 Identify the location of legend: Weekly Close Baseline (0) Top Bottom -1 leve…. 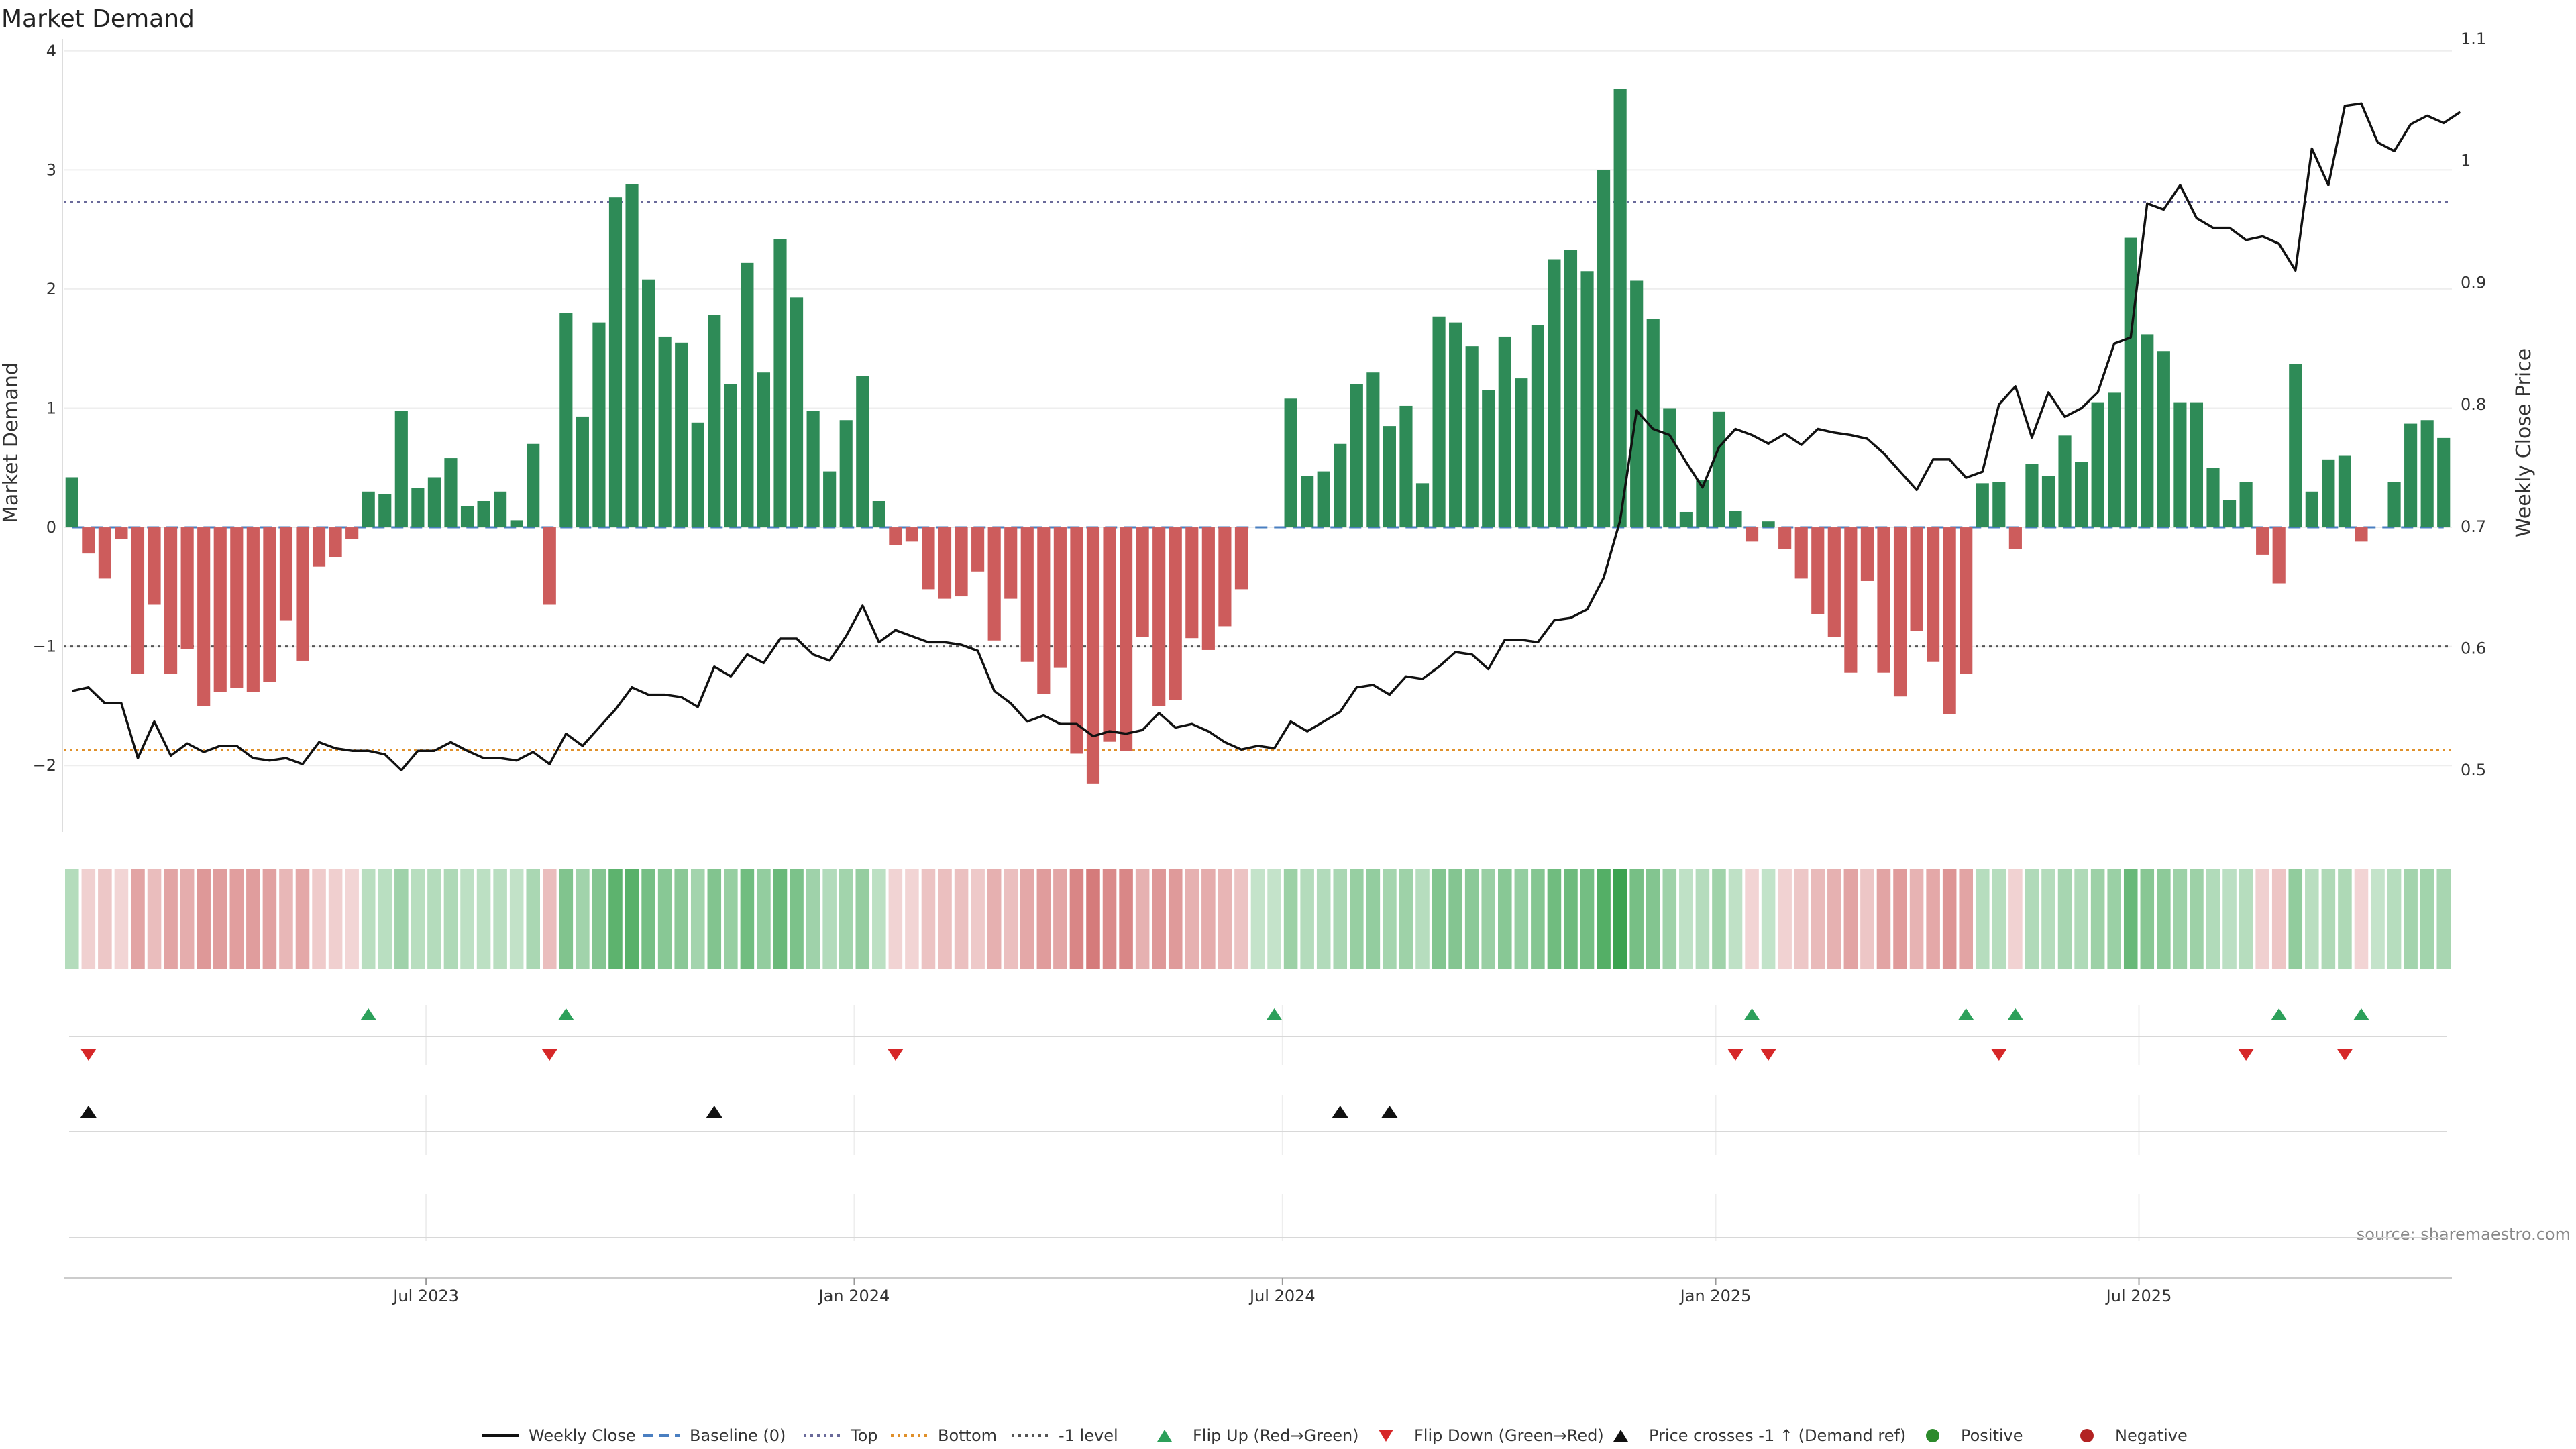
(1335, 1435).